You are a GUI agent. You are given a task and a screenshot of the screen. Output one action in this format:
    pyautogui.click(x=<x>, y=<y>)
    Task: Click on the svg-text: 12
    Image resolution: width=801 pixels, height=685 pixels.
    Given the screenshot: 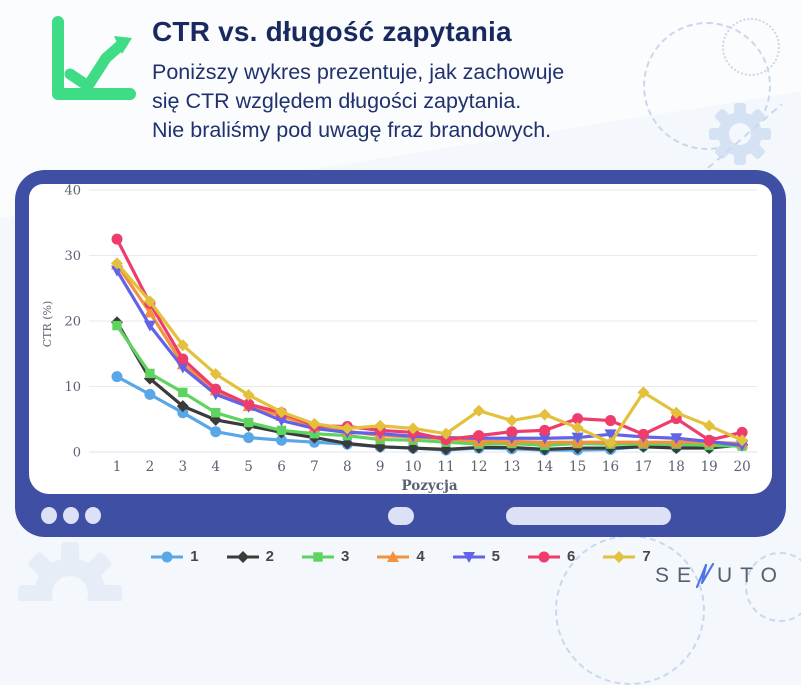 What is the action you would take?
    pyautogui.click(x=478, y=467)
    